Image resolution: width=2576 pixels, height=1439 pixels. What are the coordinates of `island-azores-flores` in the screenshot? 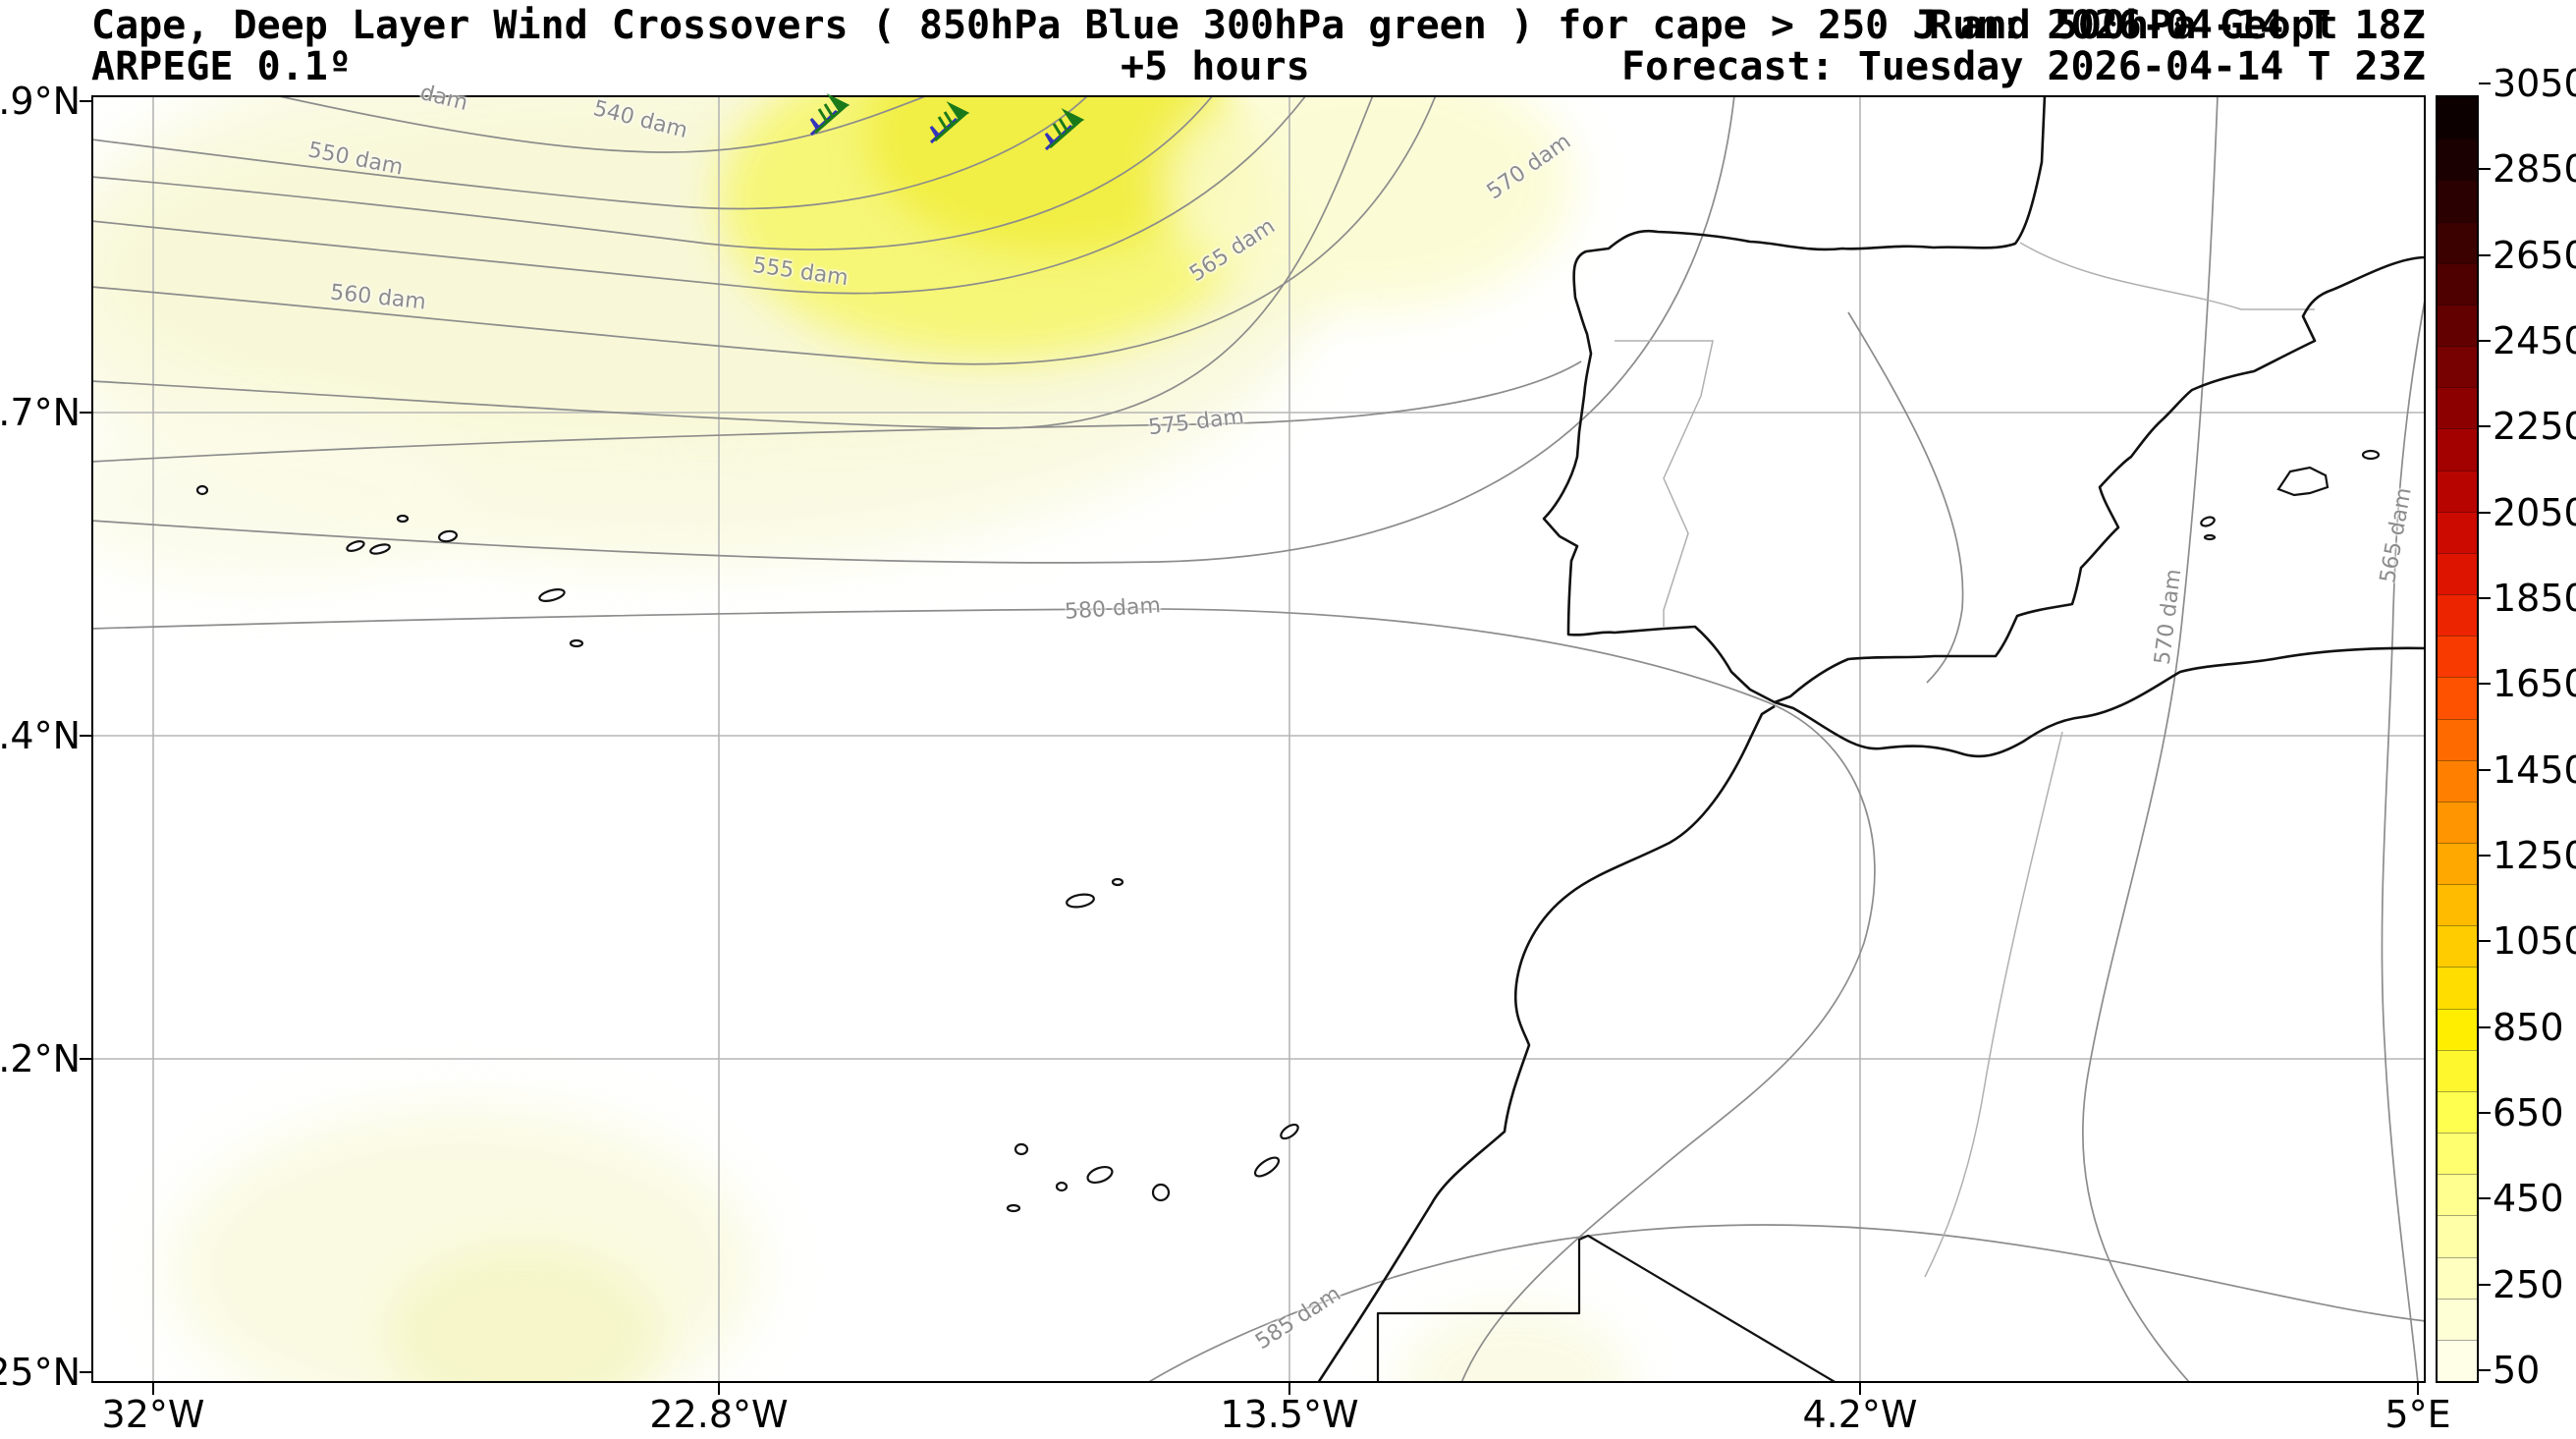 It's located at (202, 490).